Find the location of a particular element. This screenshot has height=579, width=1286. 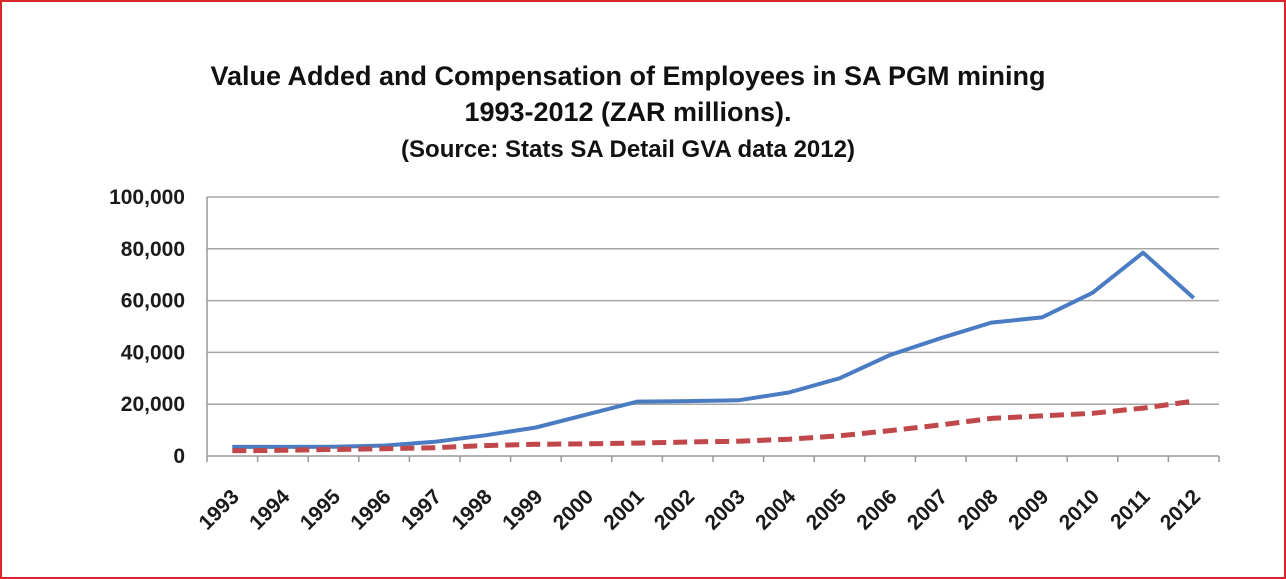

y-tick-label: 20,000 is located at coordinates (153, 404).